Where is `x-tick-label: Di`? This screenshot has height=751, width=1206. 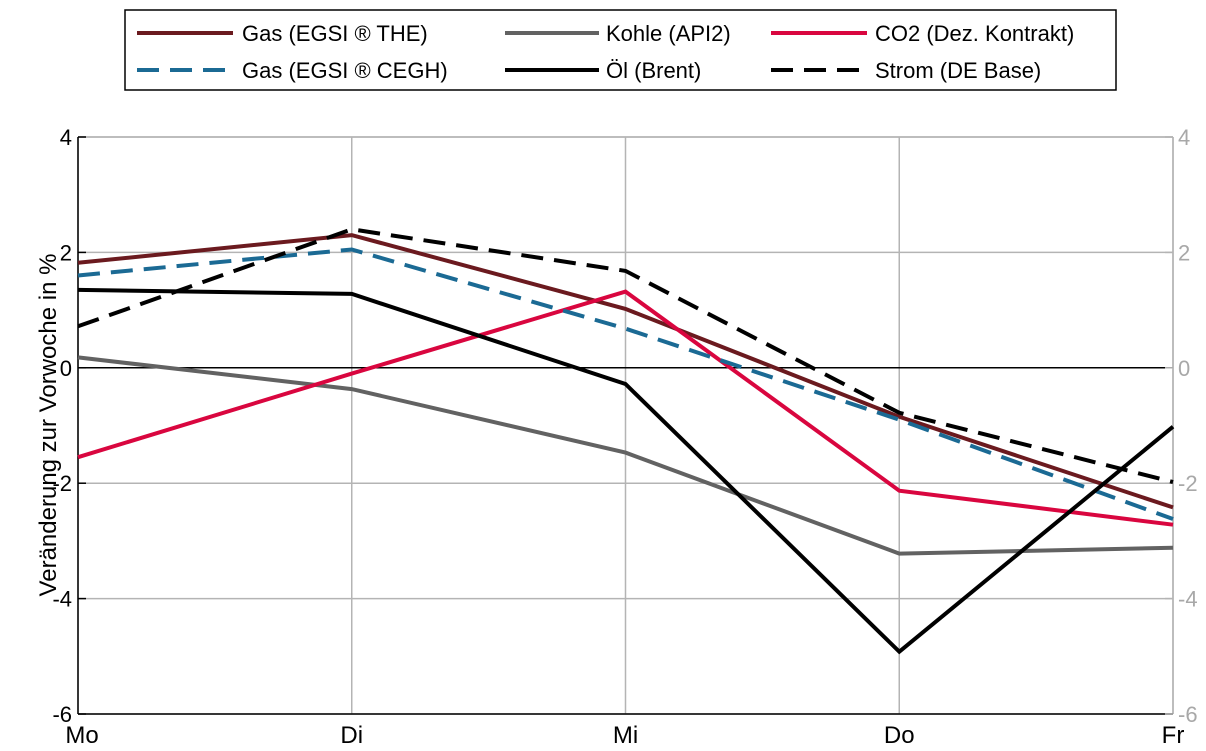 x-tick-label: Di is located at coordinates (351, 735).